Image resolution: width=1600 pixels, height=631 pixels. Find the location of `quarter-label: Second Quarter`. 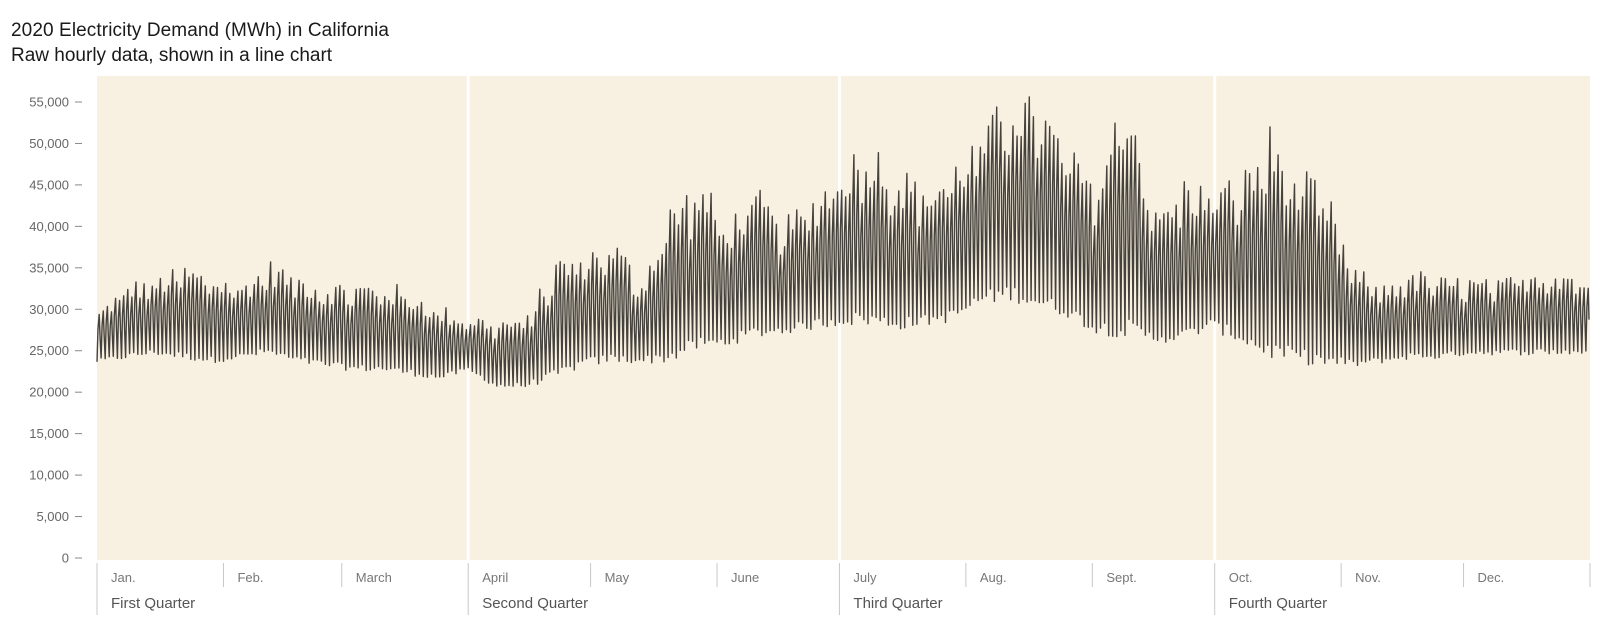

quarter-label: Second Quarter is located at coordinates (535, 603).